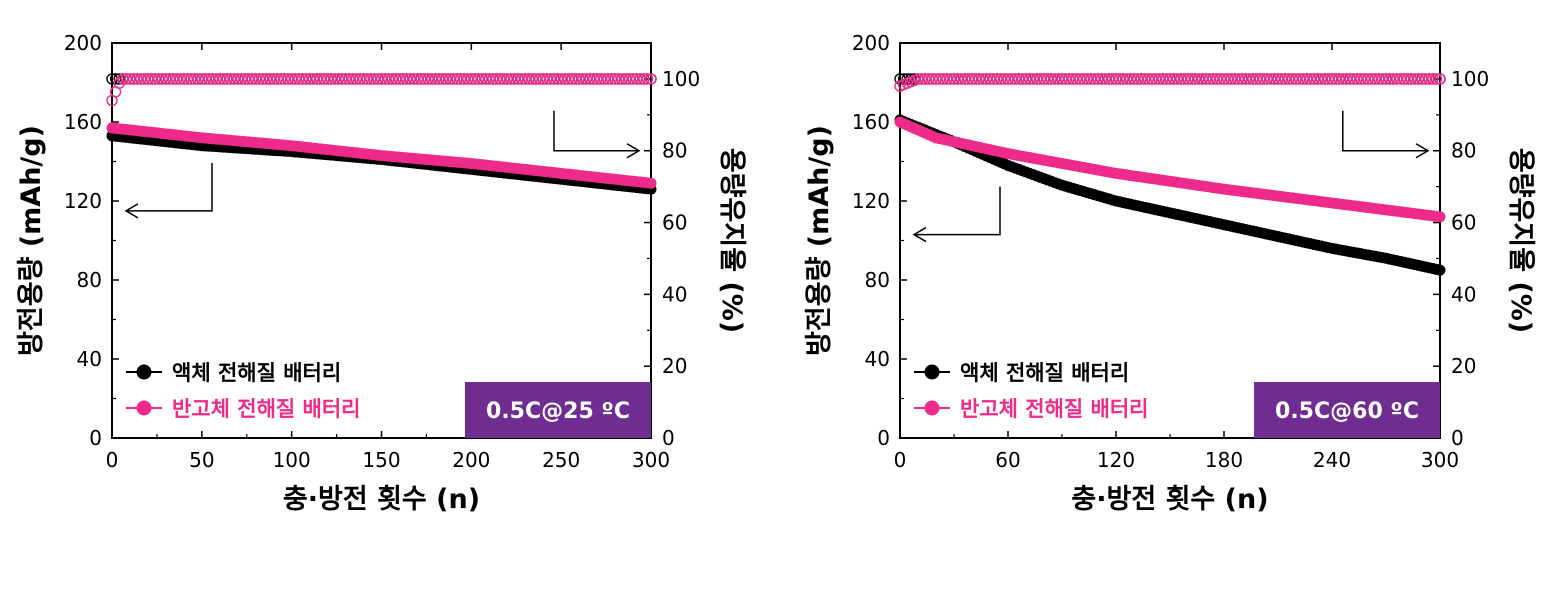 This screenshot has height=597, width=1551. I want to click on x-tick-label: 300, so click(1440, 460).